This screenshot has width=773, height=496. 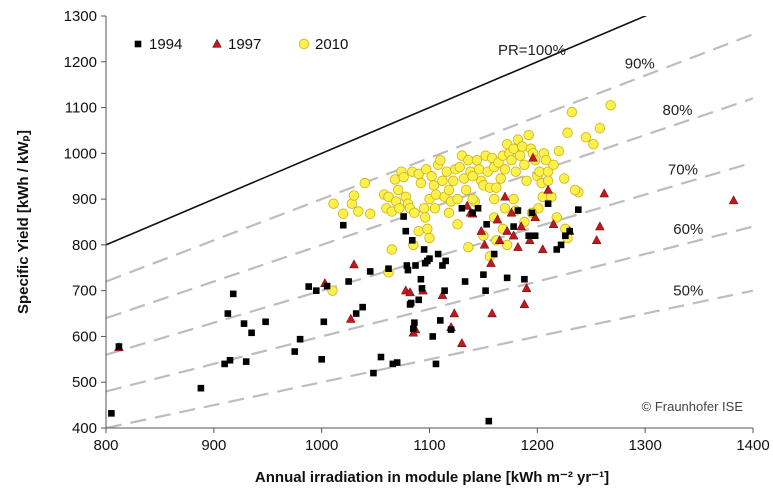 I want to click on y-tick-label: 700, so click(x=84, y=291).